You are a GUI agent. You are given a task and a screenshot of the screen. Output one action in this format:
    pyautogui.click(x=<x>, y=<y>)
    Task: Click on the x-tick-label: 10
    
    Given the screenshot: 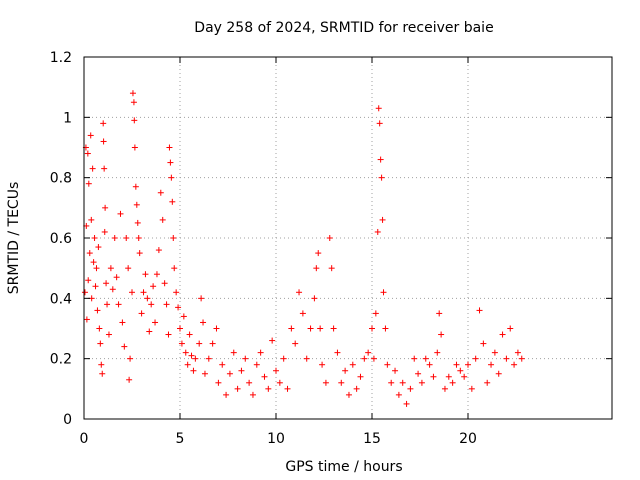 What is the action you would take?
    pyautogui.click(x=276, y=439)
    